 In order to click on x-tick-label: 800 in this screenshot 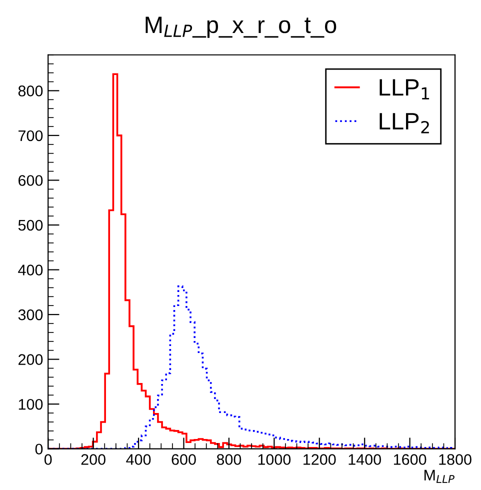, I will do `click(229, 459)`.